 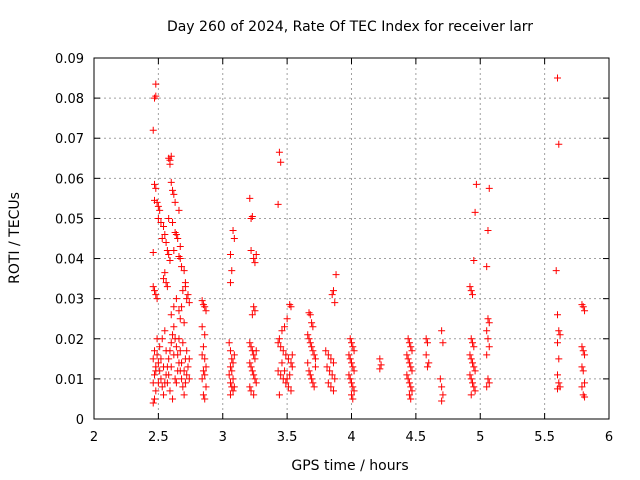 I want to click on y-tick-label: 0.02, so click(x=69, y=340).